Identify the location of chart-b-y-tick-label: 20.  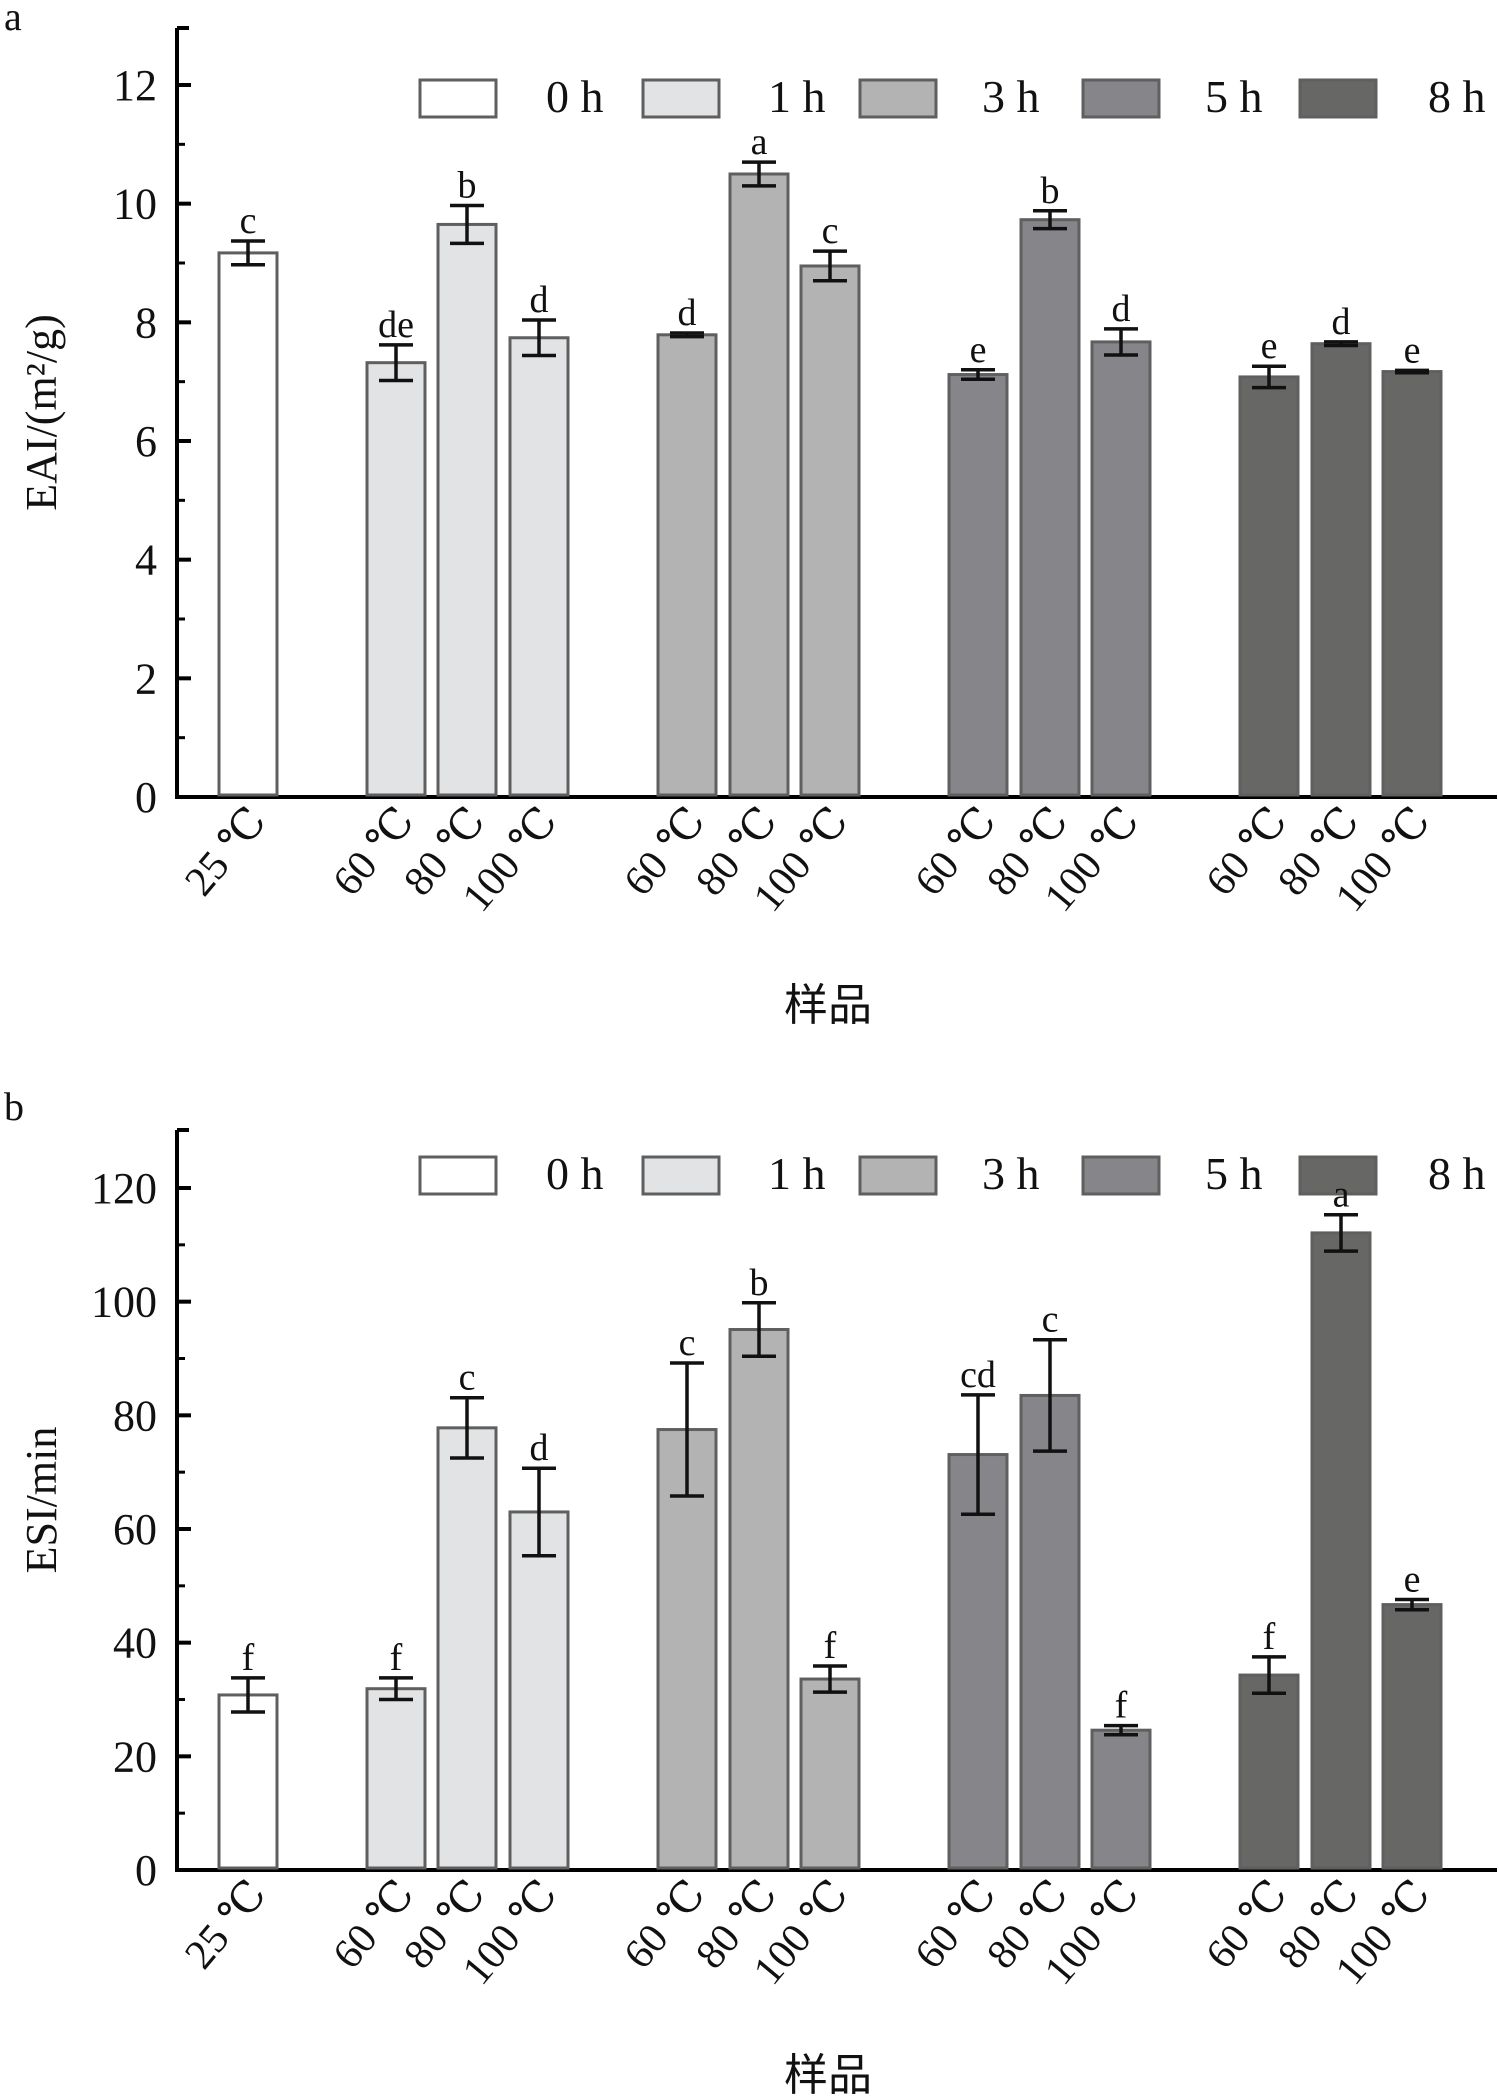
(135, 1756).